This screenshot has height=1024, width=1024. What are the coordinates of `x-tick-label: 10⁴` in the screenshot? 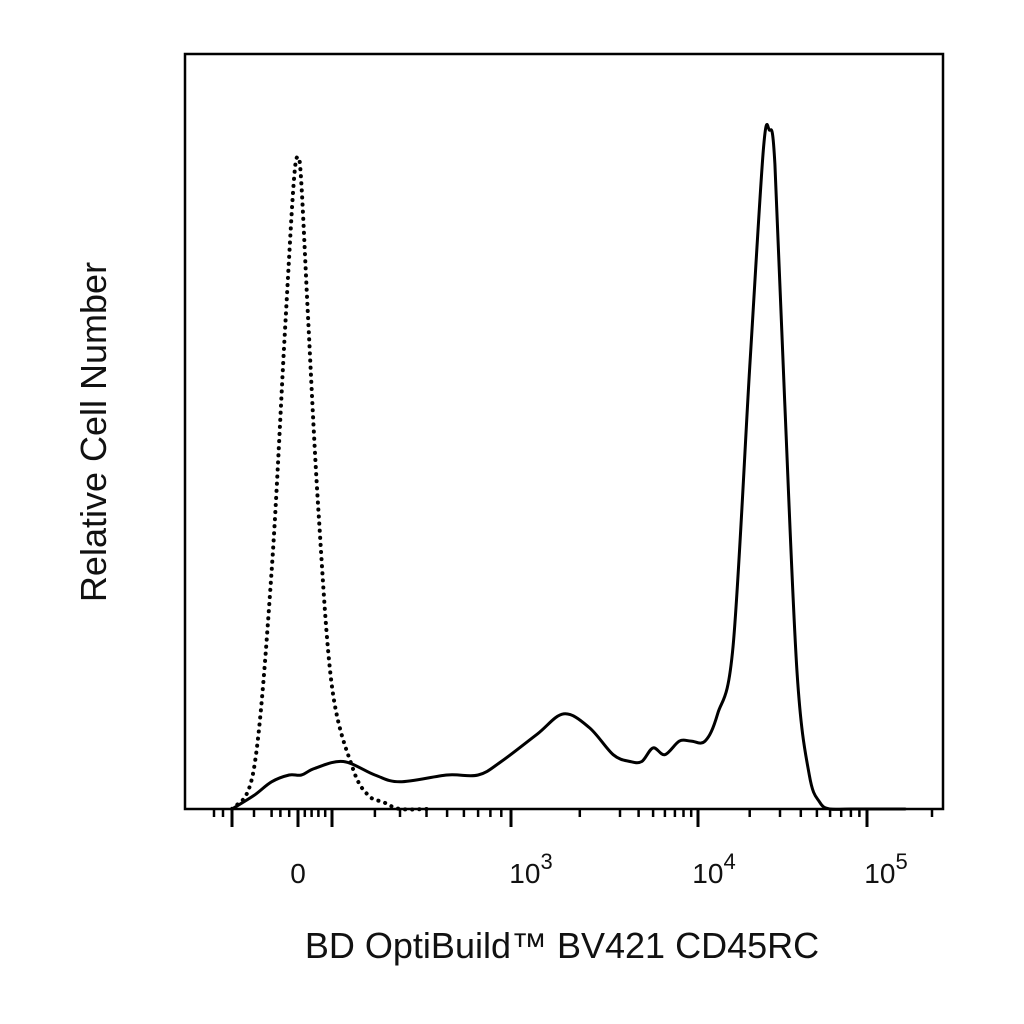 It's located at (713, 869).